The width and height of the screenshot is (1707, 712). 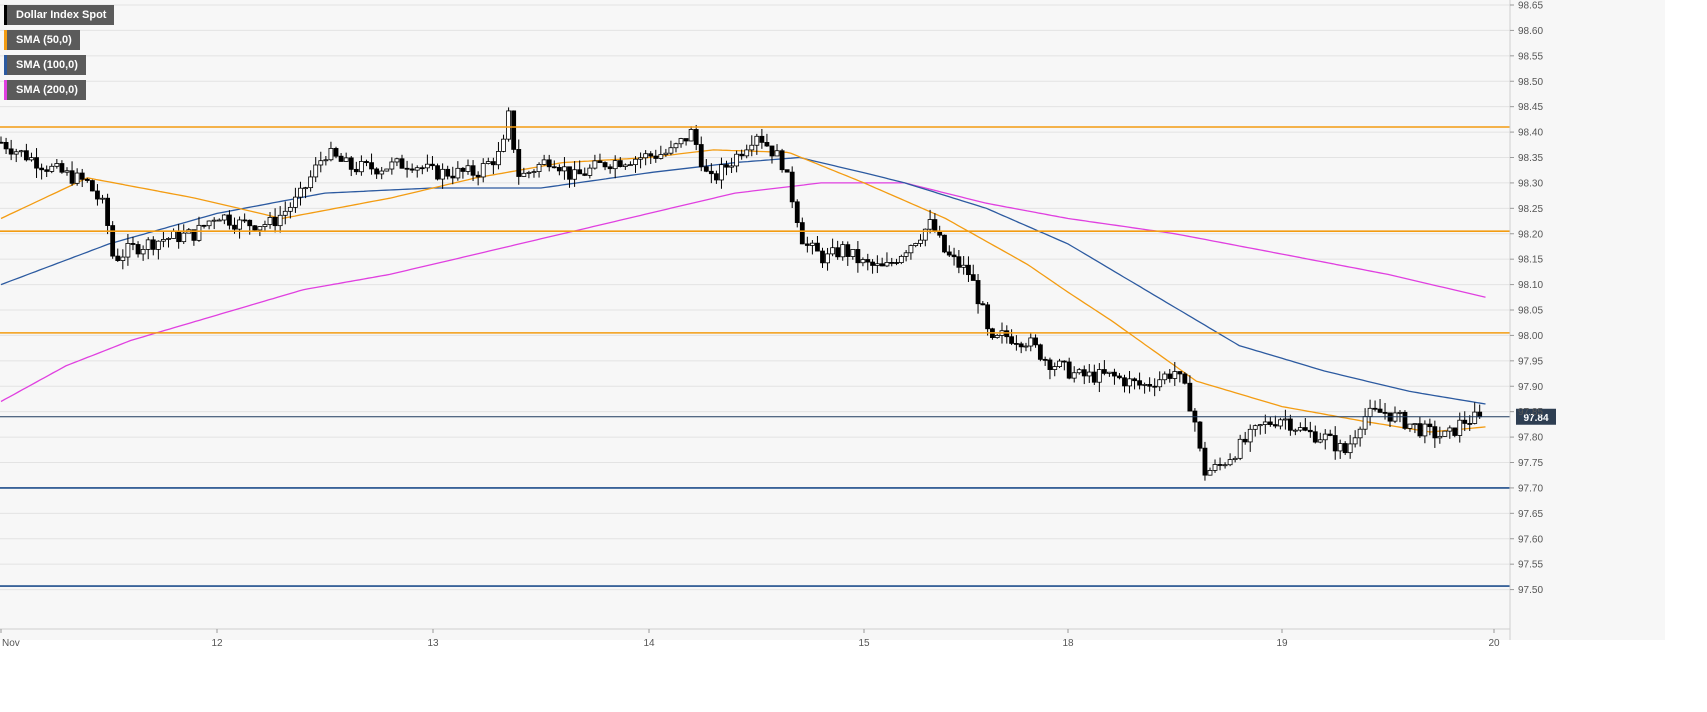 I want to click on y-tick-label: 97.70, so click(x=1530, y=488).